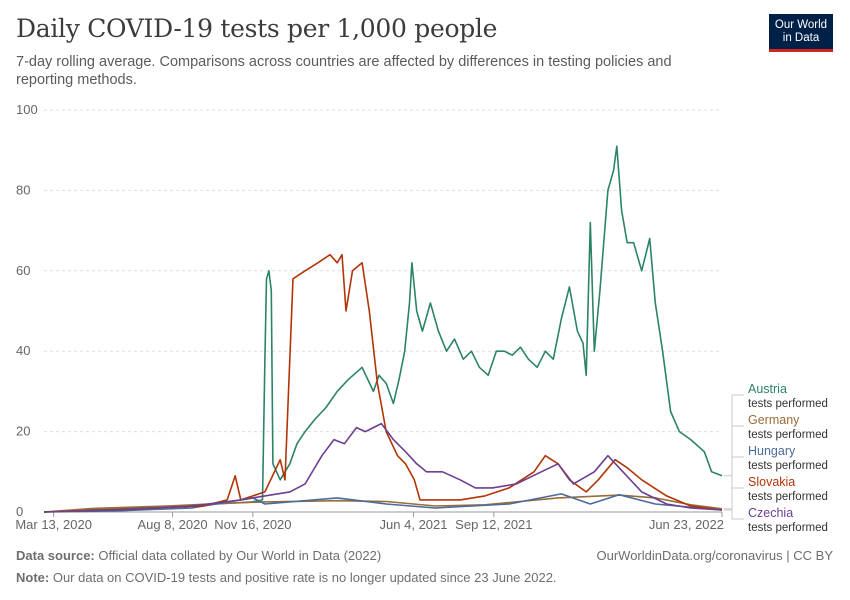 The image size is (850, 600). Describe the element at coordinates (414, 524) in the screenshot. I see `x-tick-label: Jun 4, 2021` at that location.